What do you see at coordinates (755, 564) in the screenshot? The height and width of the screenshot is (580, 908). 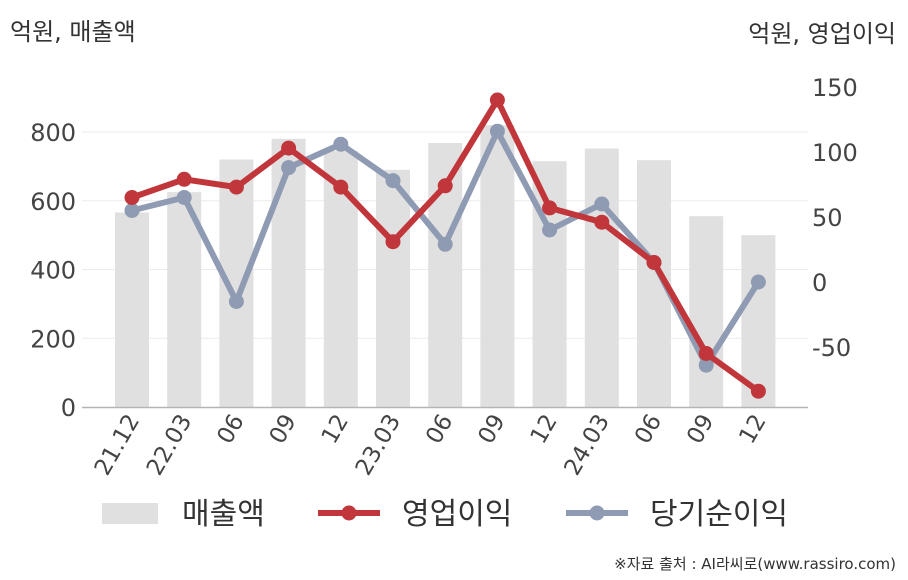 I see `source-note: ※자료 출처 : AI라씨로(www.rassiro.com)` at bounding box center [755, 564].